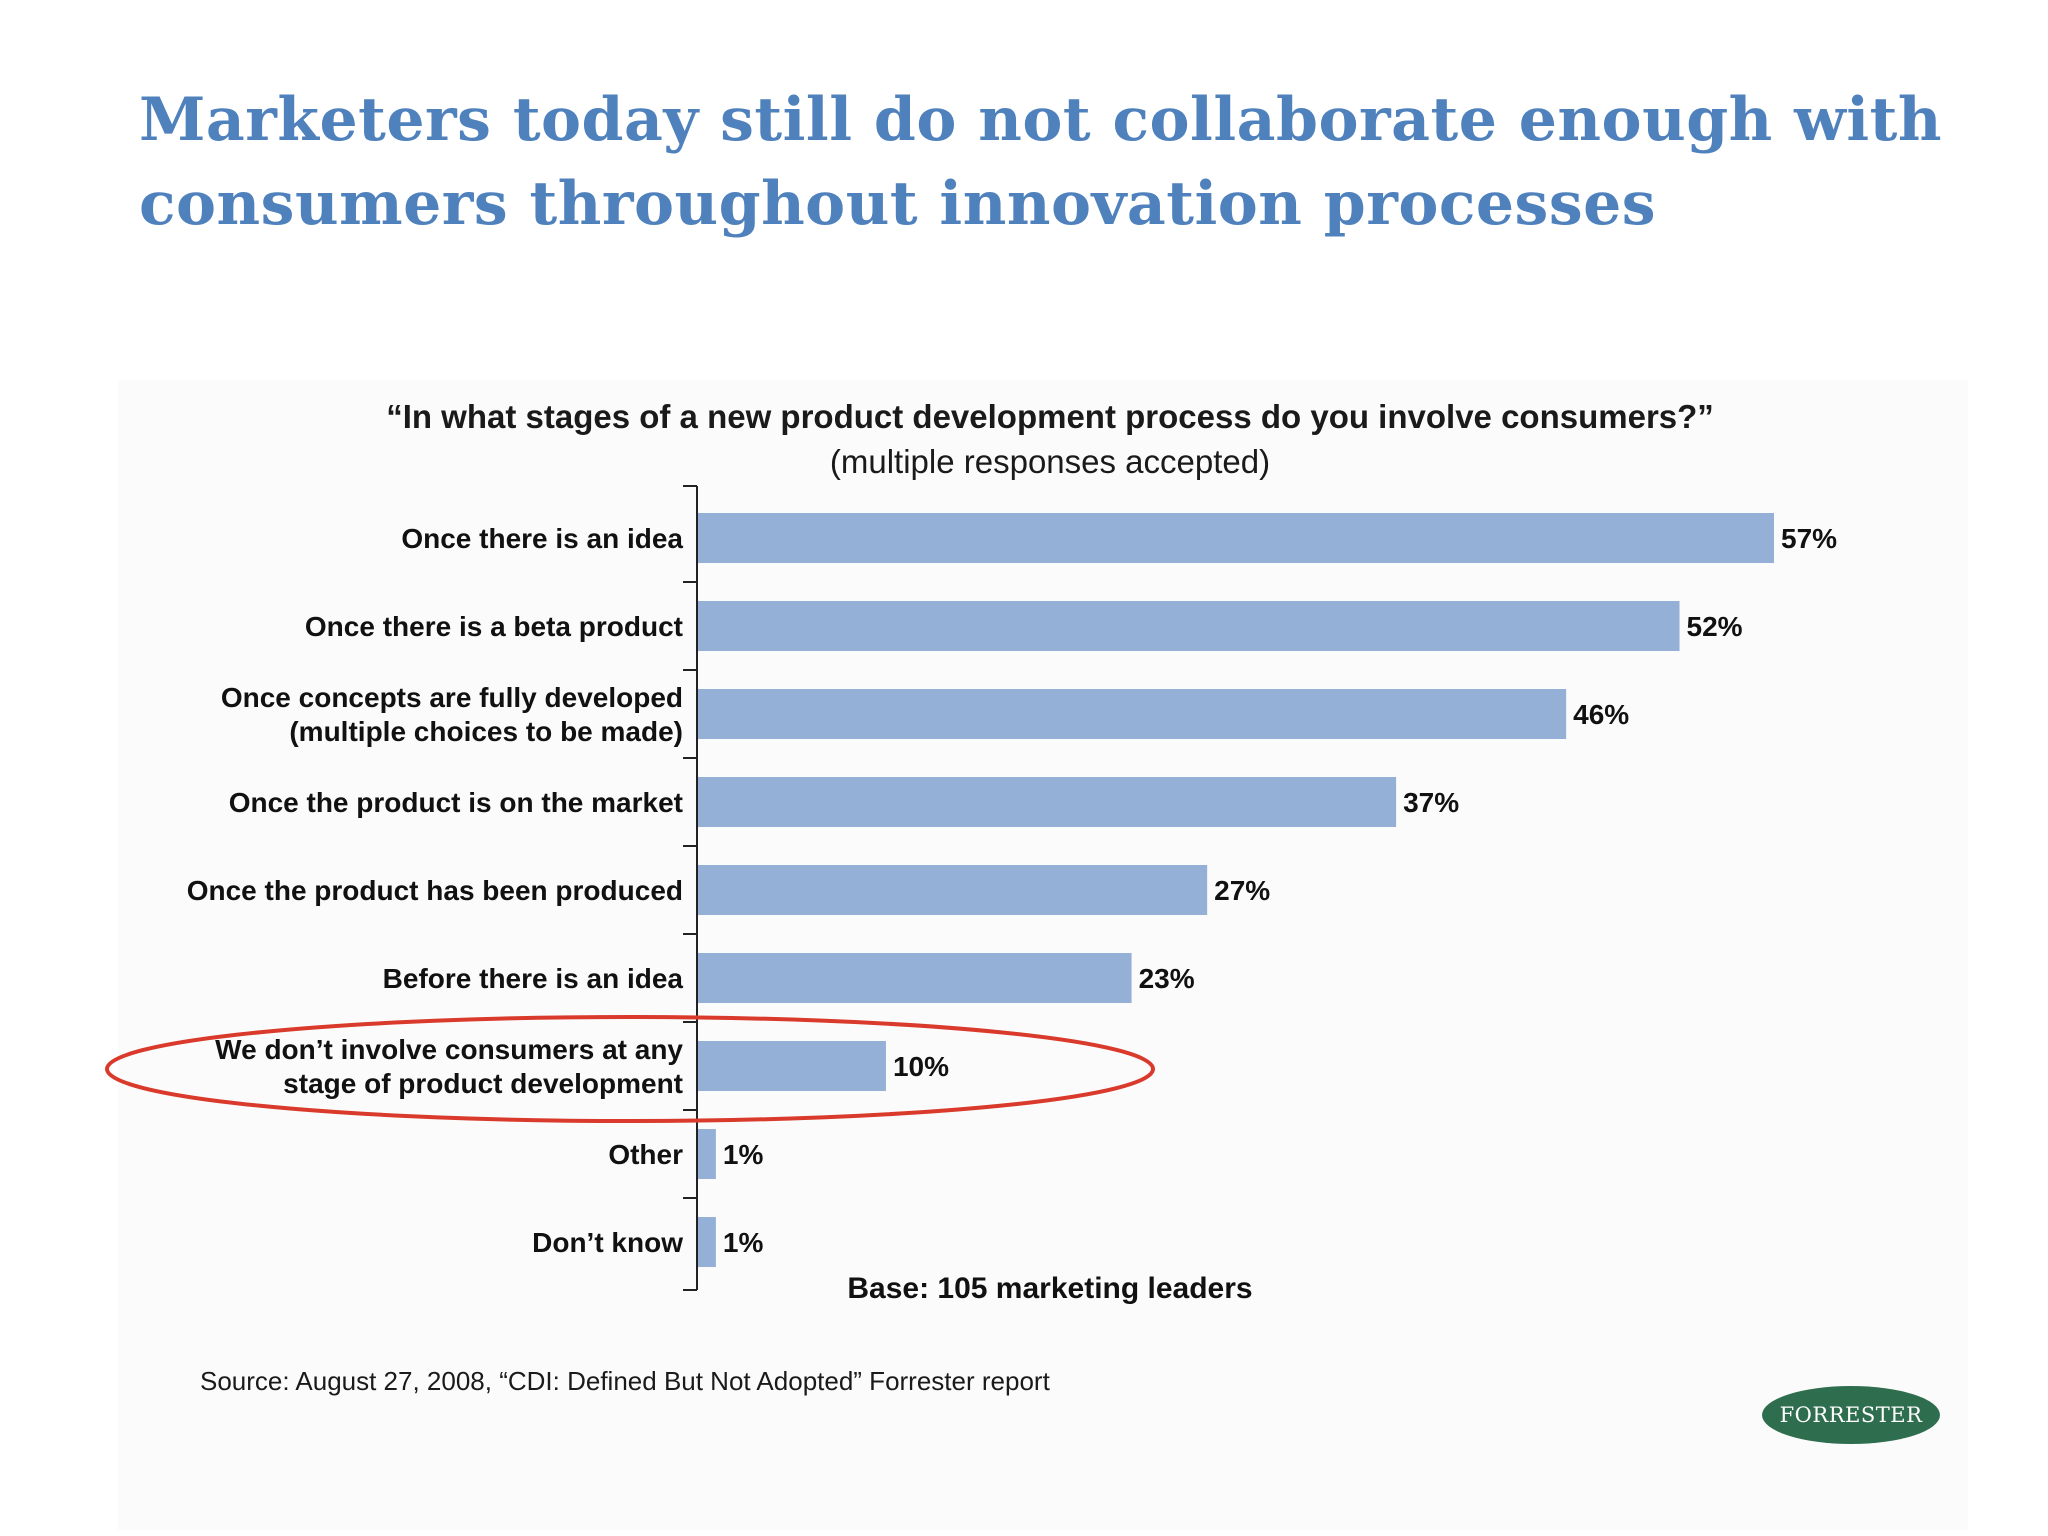  What do you see at coordinates (1050, 1288) in the screenshot?
I see `base-note: Base: 105 marketing leaders` at bounding box center [1050, 1288].